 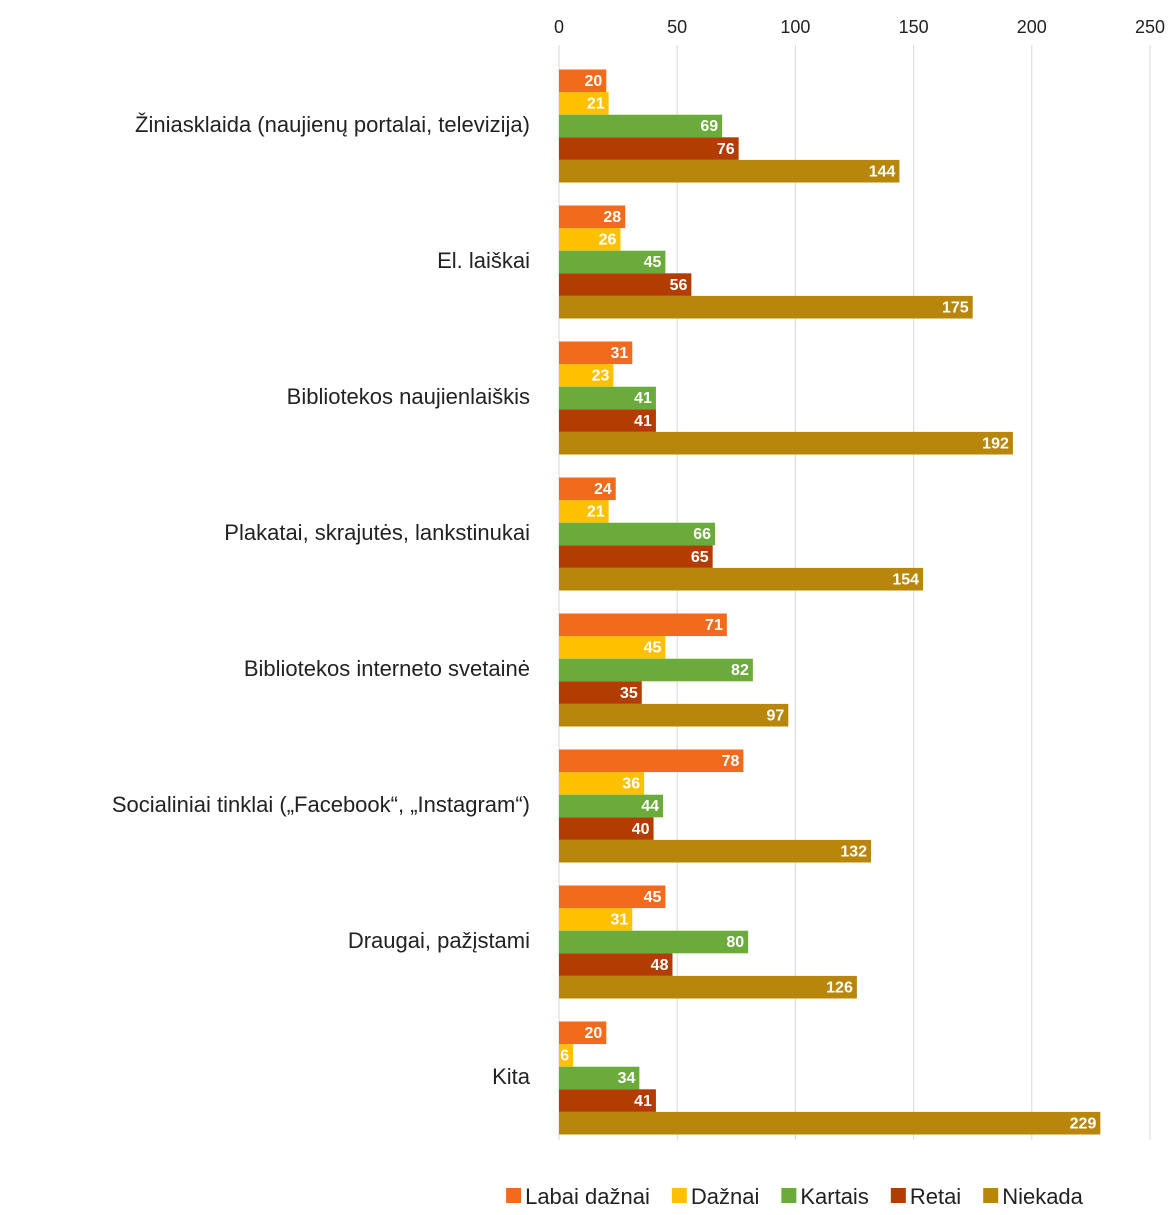 I want to click on data-label: 69, so click(x=709, y=126).